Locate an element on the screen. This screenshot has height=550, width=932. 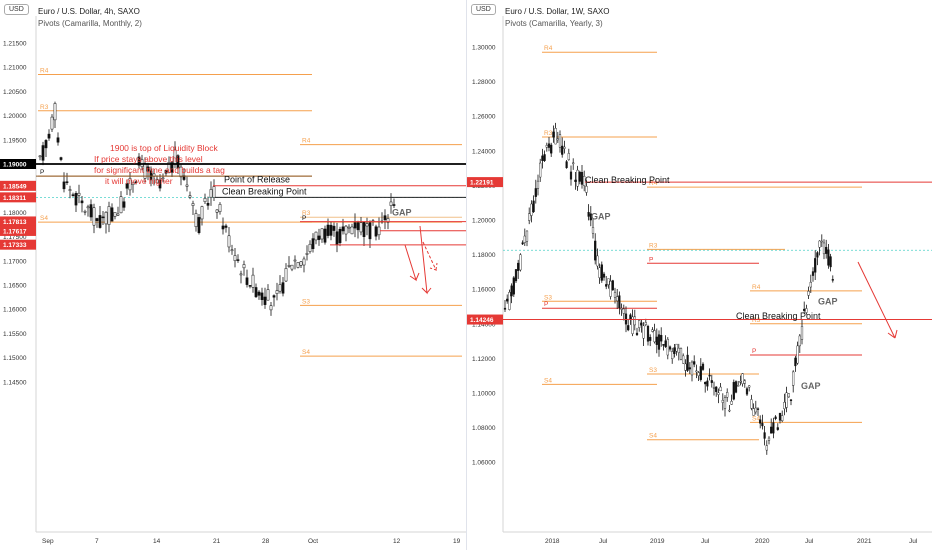
forecast-arrow is located at coordinates (425, 260).